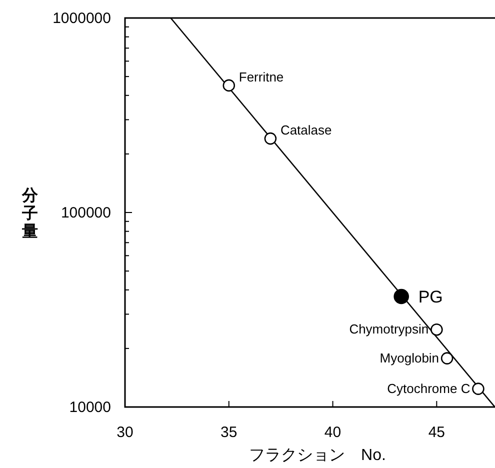 This screenshot has width=495, height=468. Describe the element at coordinates (261, 76) in the screenshot. I see `annotation: Ferritne` at that location.